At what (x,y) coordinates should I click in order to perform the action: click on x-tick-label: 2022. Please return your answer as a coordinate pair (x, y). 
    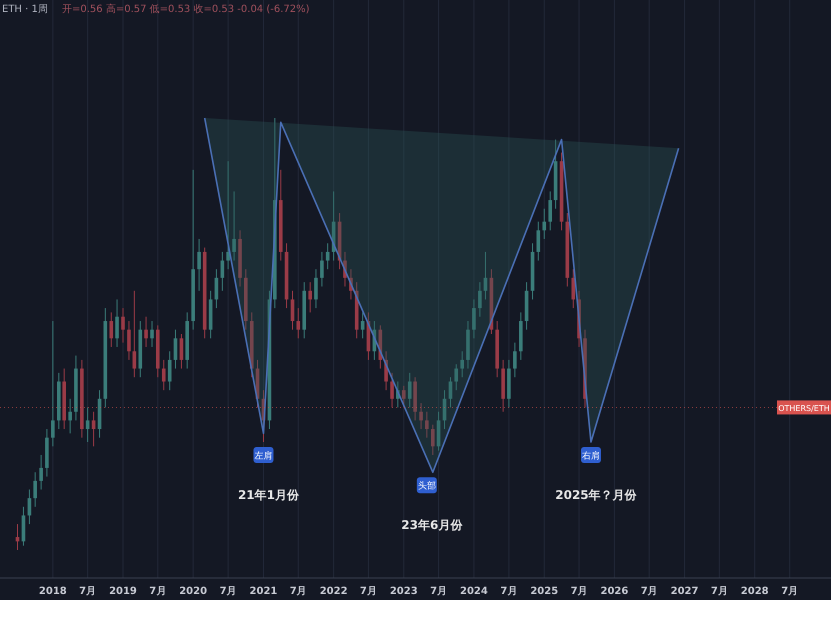
    Looking at the image, I should click on (334, 591).